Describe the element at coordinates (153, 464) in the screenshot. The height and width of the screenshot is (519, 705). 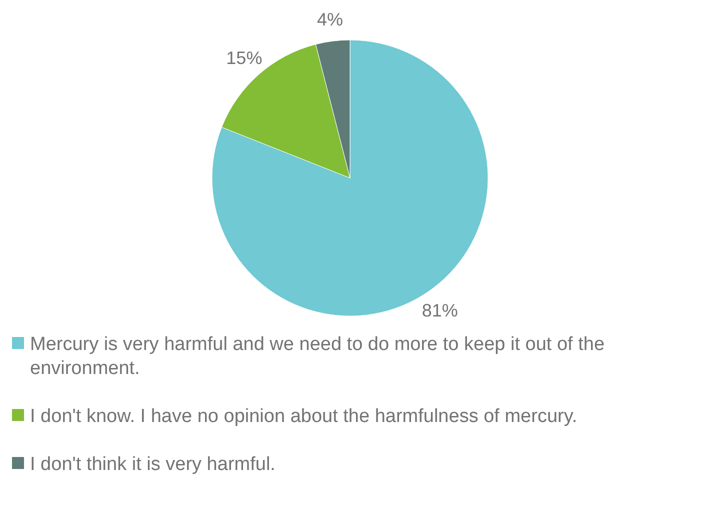
I see `legend-label: I don't think it is very harmful.` at that location.